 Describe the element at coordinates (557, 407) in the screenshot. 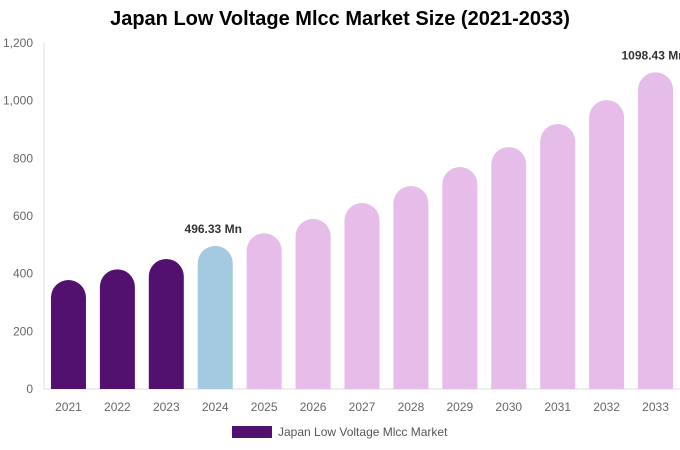

I see `x-tick-label: 2031` at that location.